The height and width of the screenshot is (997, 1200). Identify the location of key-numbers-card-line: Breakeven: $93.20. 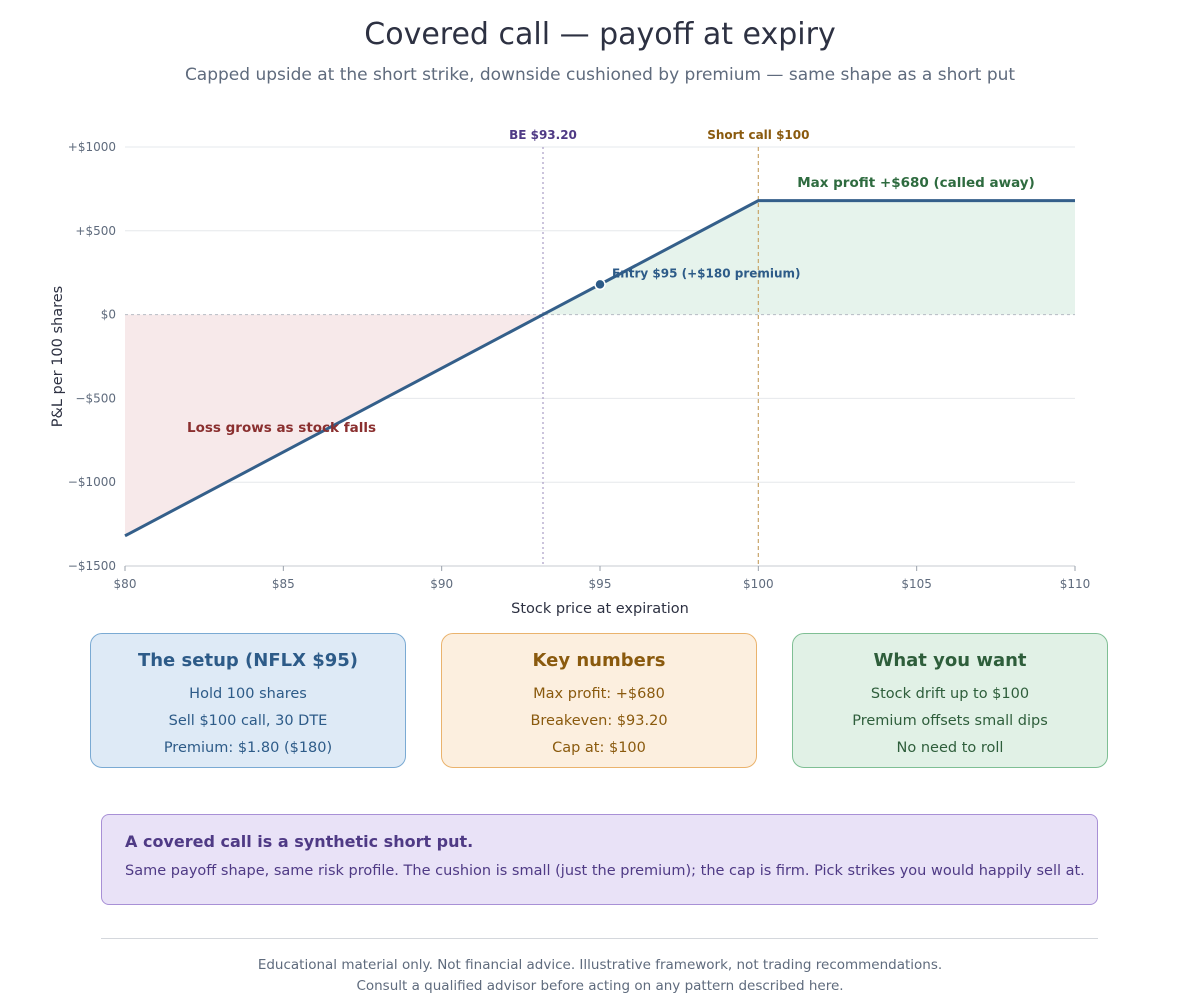
(599, 721).